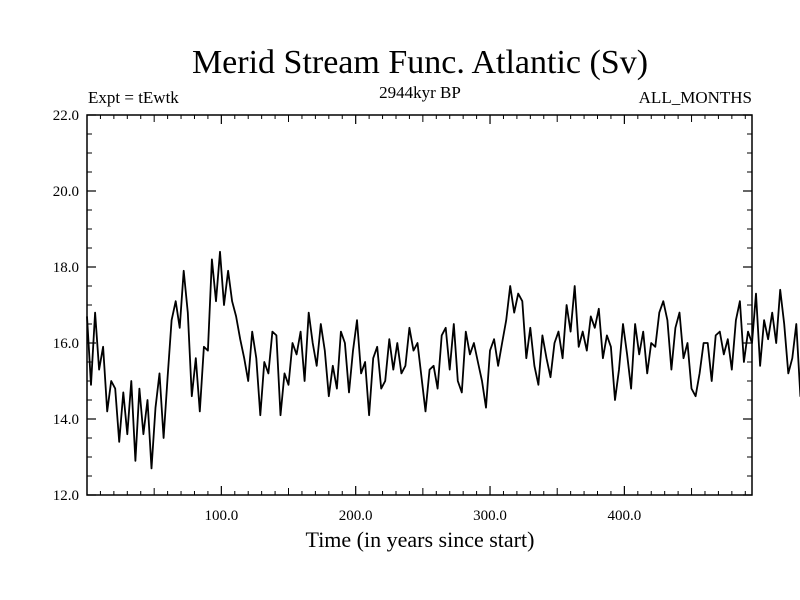  I want to click on period-label: 2944kyr BP, so click(420, 92).